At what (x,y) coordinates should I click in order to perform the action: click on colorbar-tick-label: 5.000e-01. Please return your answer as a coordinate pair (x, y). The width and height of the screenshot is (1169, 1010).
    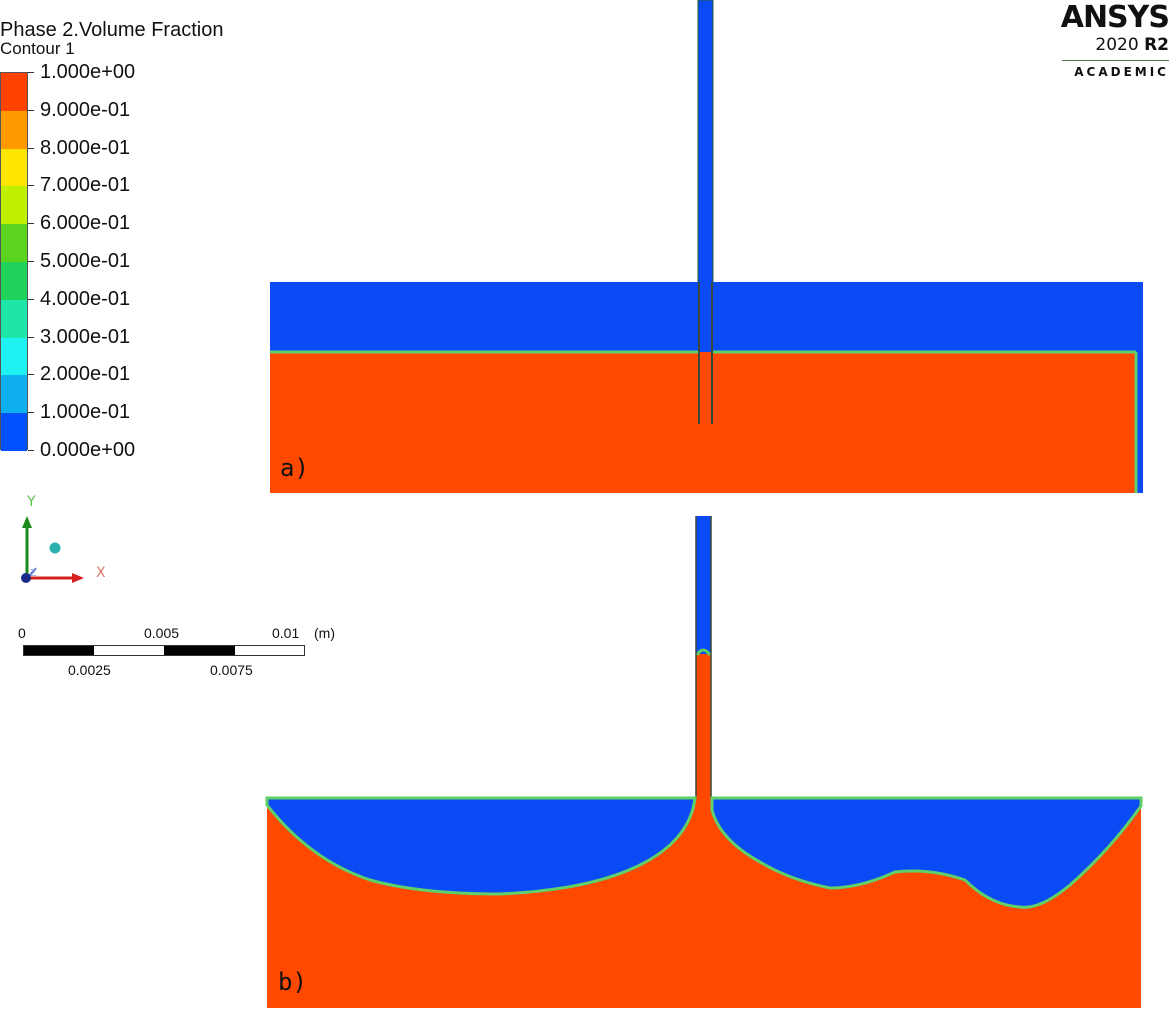
    Looking at the image, I should click on (85, 261).